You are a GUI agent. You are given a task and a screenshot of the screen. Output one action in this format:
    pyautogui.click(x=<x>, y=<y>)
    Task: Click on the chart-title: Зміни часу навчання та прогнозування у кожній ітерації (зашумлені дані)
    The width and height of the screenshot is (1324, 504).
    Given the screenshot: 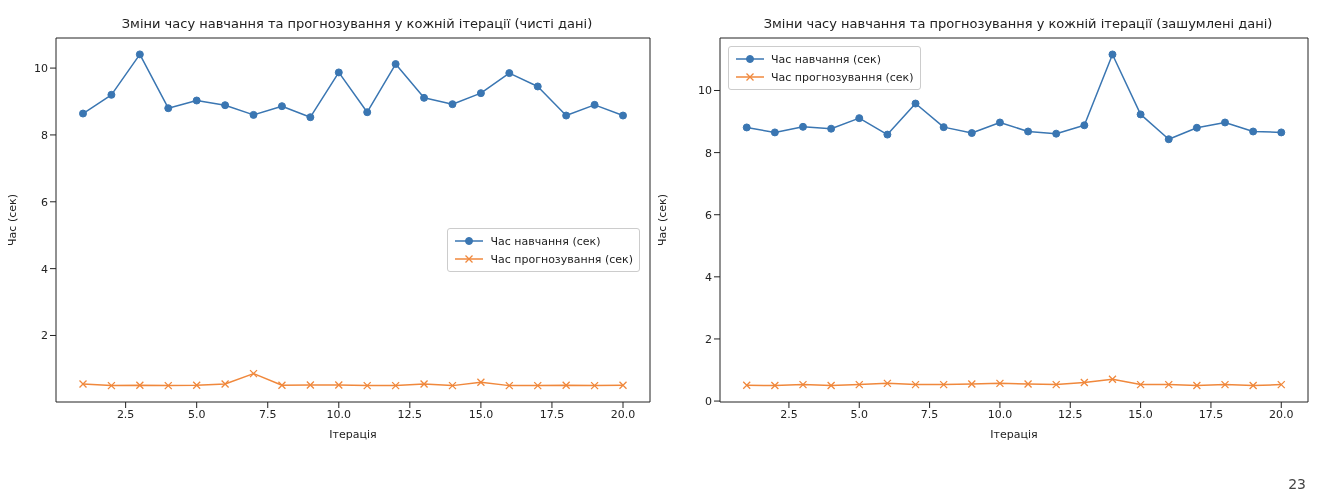 What is the action you would take?
    pyautogui.click(x=1018, y=23)
    